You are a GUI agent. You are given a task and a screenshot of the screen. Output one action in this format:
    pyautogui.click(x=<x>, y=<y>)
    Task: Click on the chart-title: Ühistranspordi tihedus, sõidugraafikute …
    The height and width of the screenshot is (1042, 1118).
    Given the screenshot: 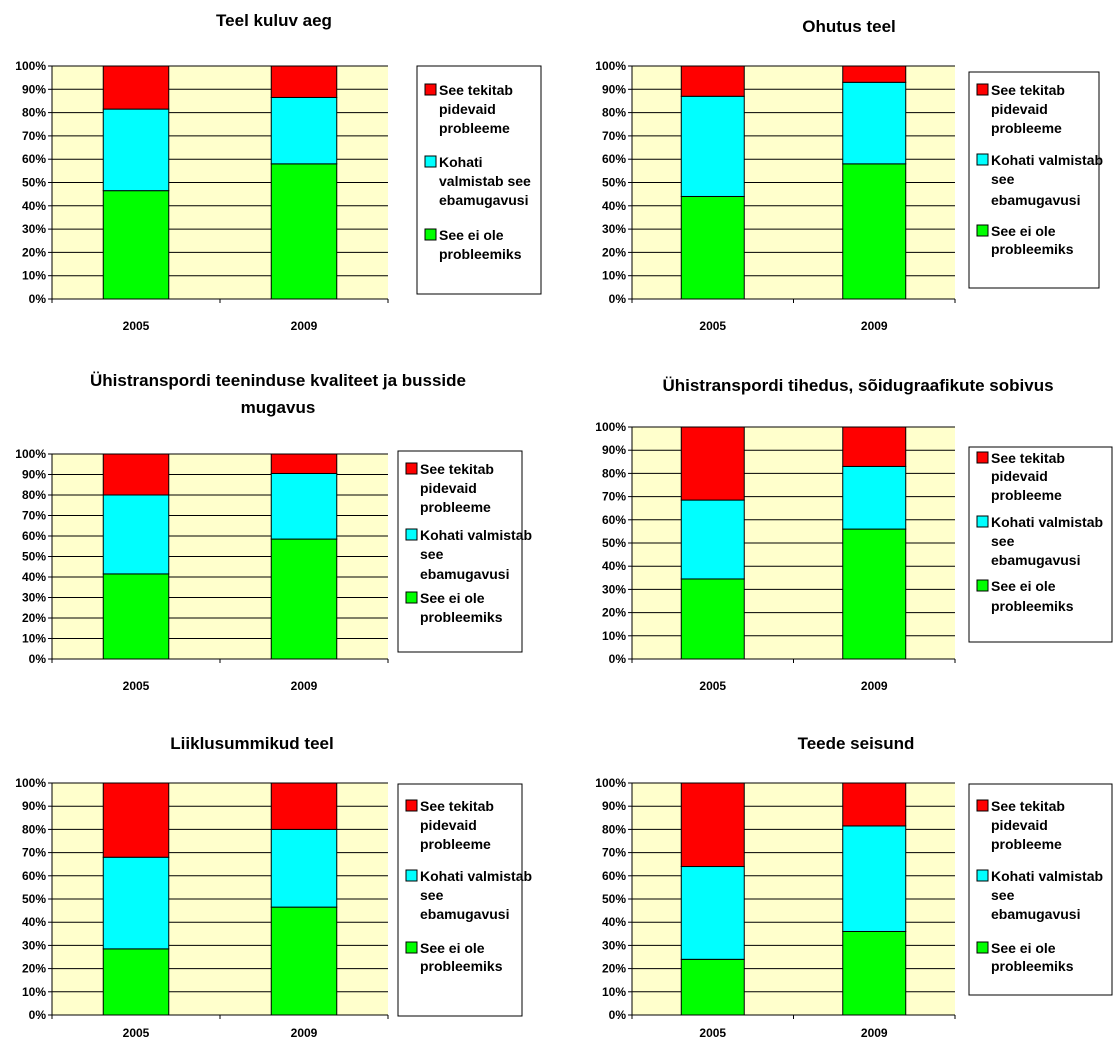 What is the action you would take?
    pyautogui.click(x=857, y=385)
    